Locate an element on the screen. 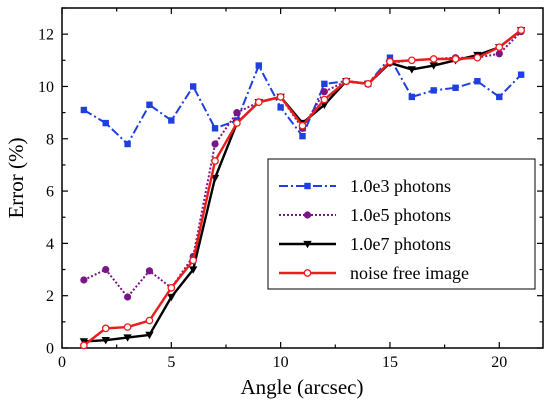 This screenshot has width=550, height=402. x-tick-label: 5 is located at coordinates (171, 362).